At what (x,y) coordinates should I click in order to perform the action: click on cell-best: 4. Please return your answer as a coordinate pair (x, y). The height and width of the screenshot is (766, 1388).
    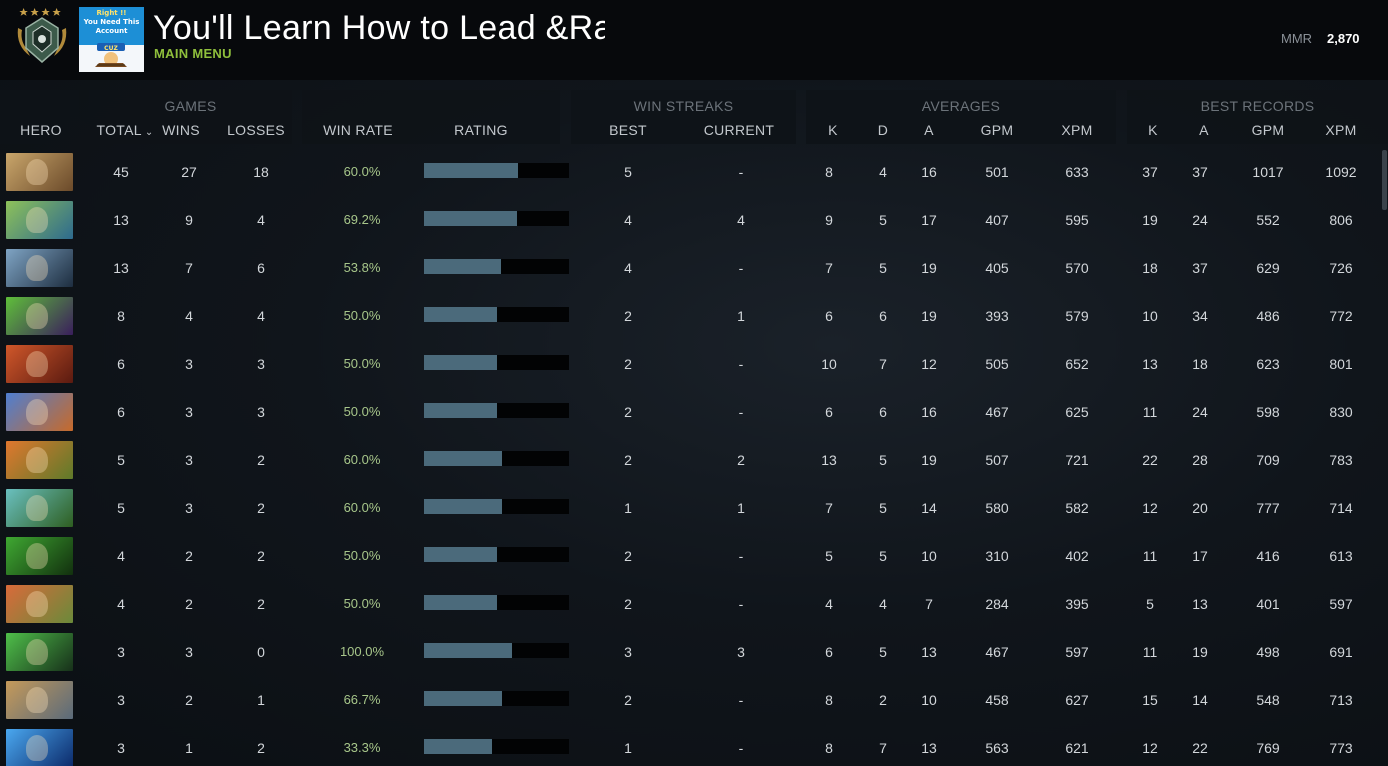
    Looking at the image, I should click on (628, 268).